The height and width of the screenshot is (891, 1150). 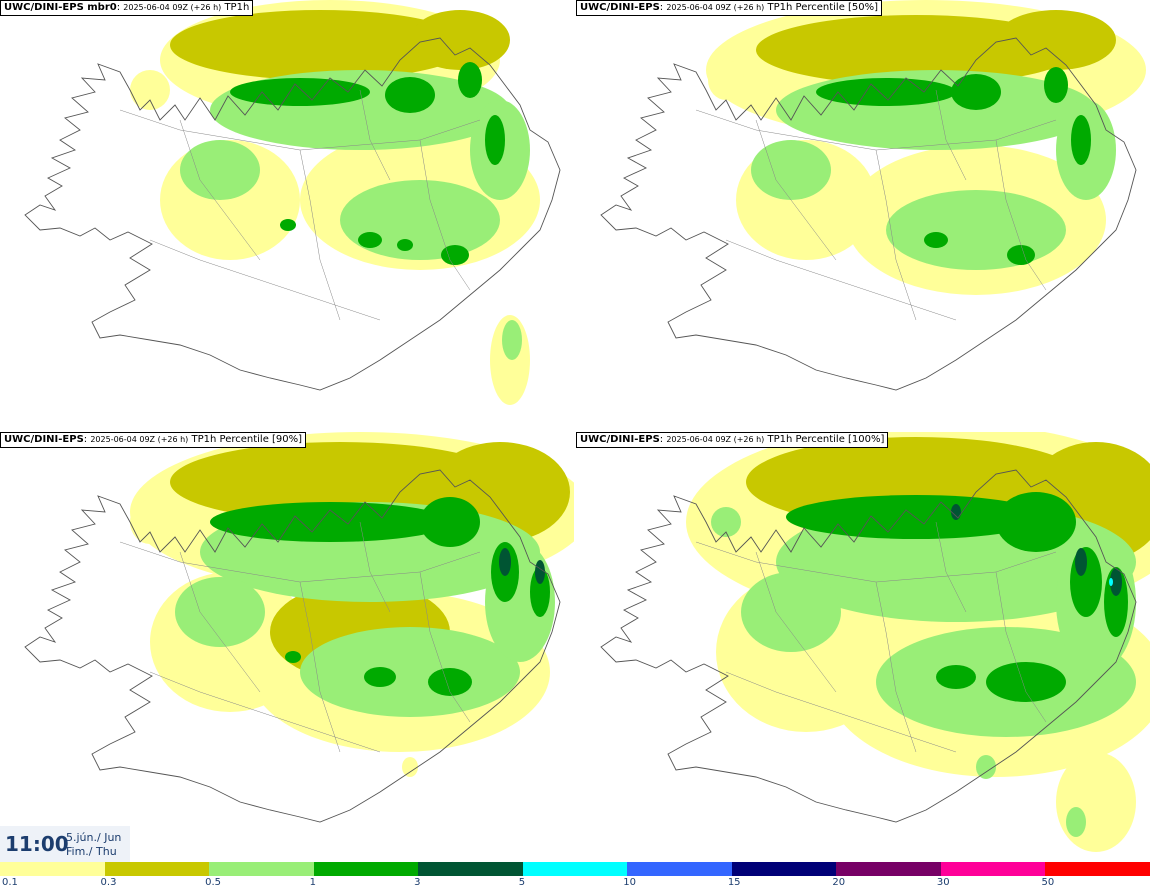 What do you see at coordinates (839, 882) in the screenshot?
I see `legend-tick-label: 20` at bounding box center [839, 882].